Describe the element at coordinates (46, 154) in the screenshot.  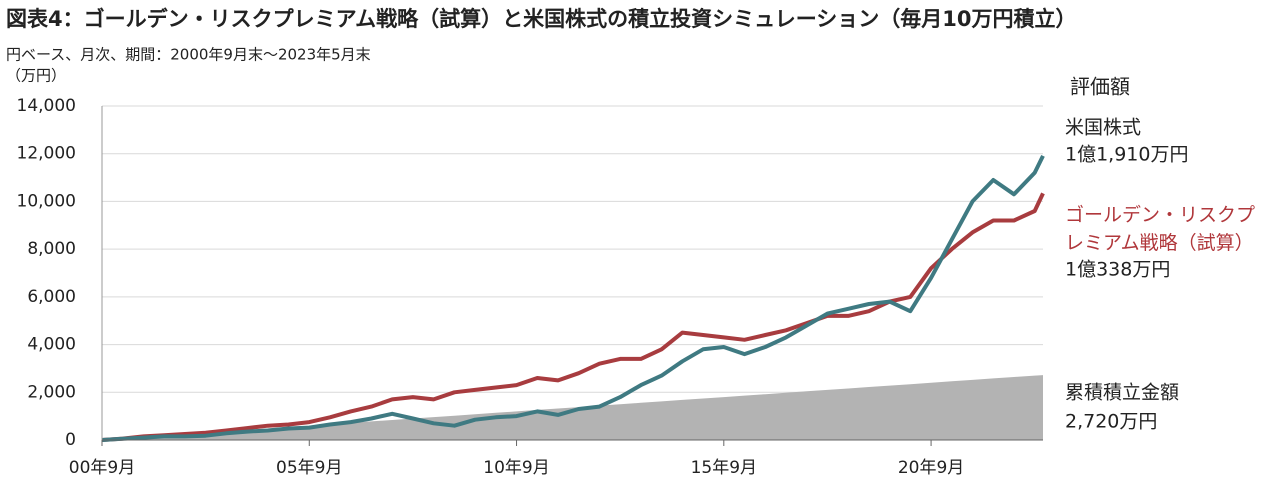
I see `y-tick-label: 12,000` at that location.